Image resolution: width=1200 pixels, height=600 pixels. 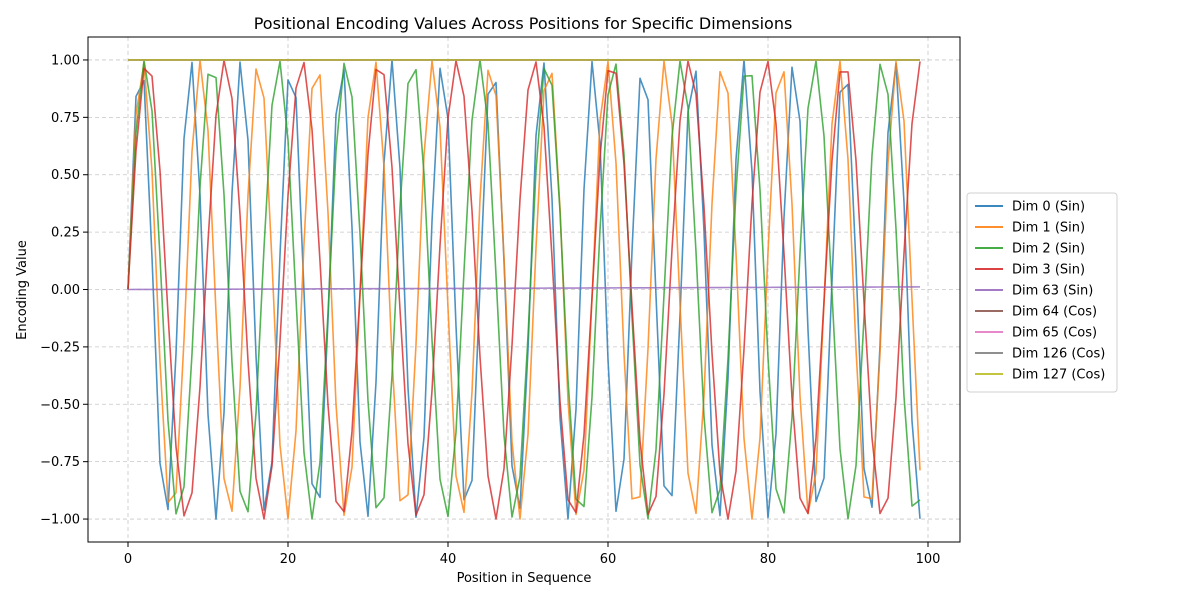 What do you see at coordinates (288, 559) in the screenshot?
I see `x-tick-label: 20` at bounding box center [288, 559].